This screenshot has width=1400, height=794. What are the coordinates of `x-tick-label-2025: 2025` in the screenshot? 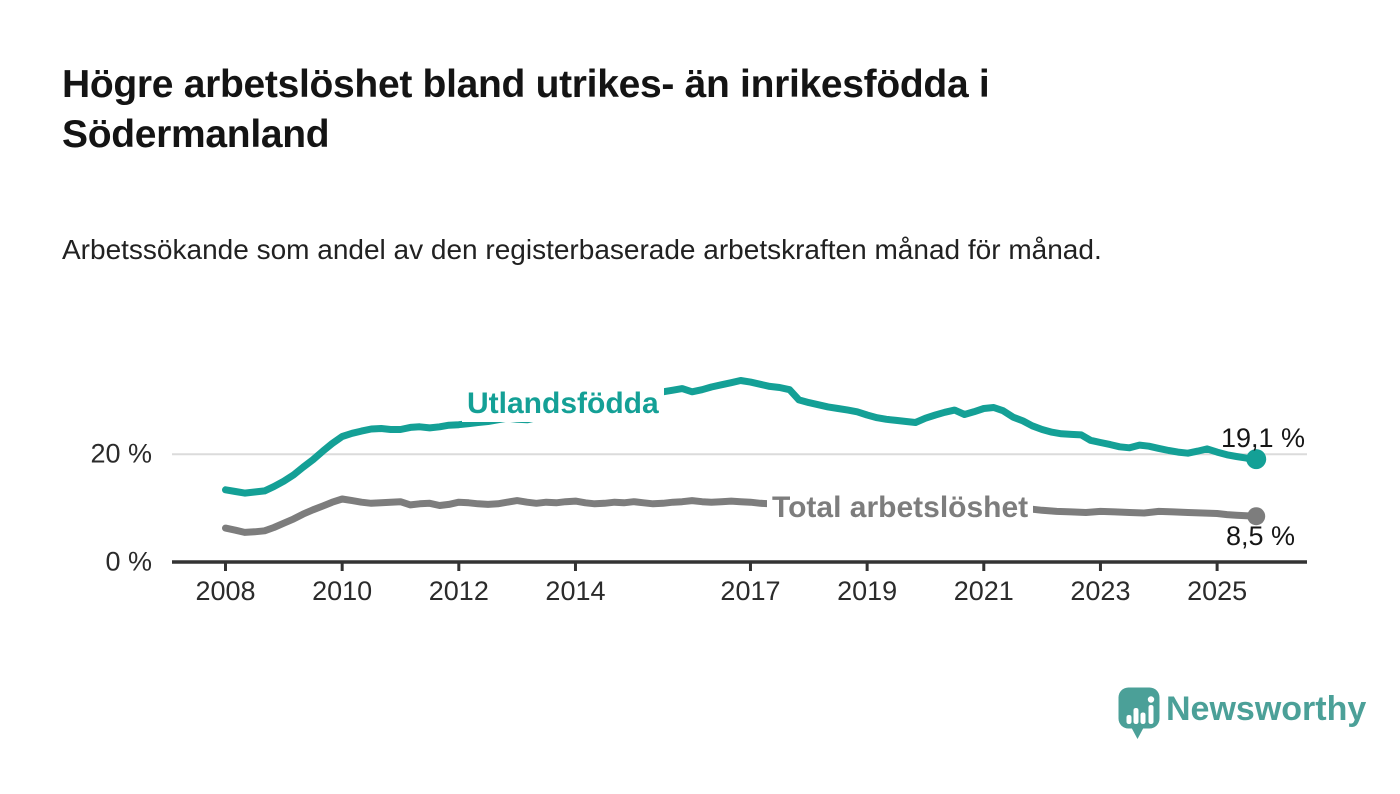 It's located at (1217, 591).